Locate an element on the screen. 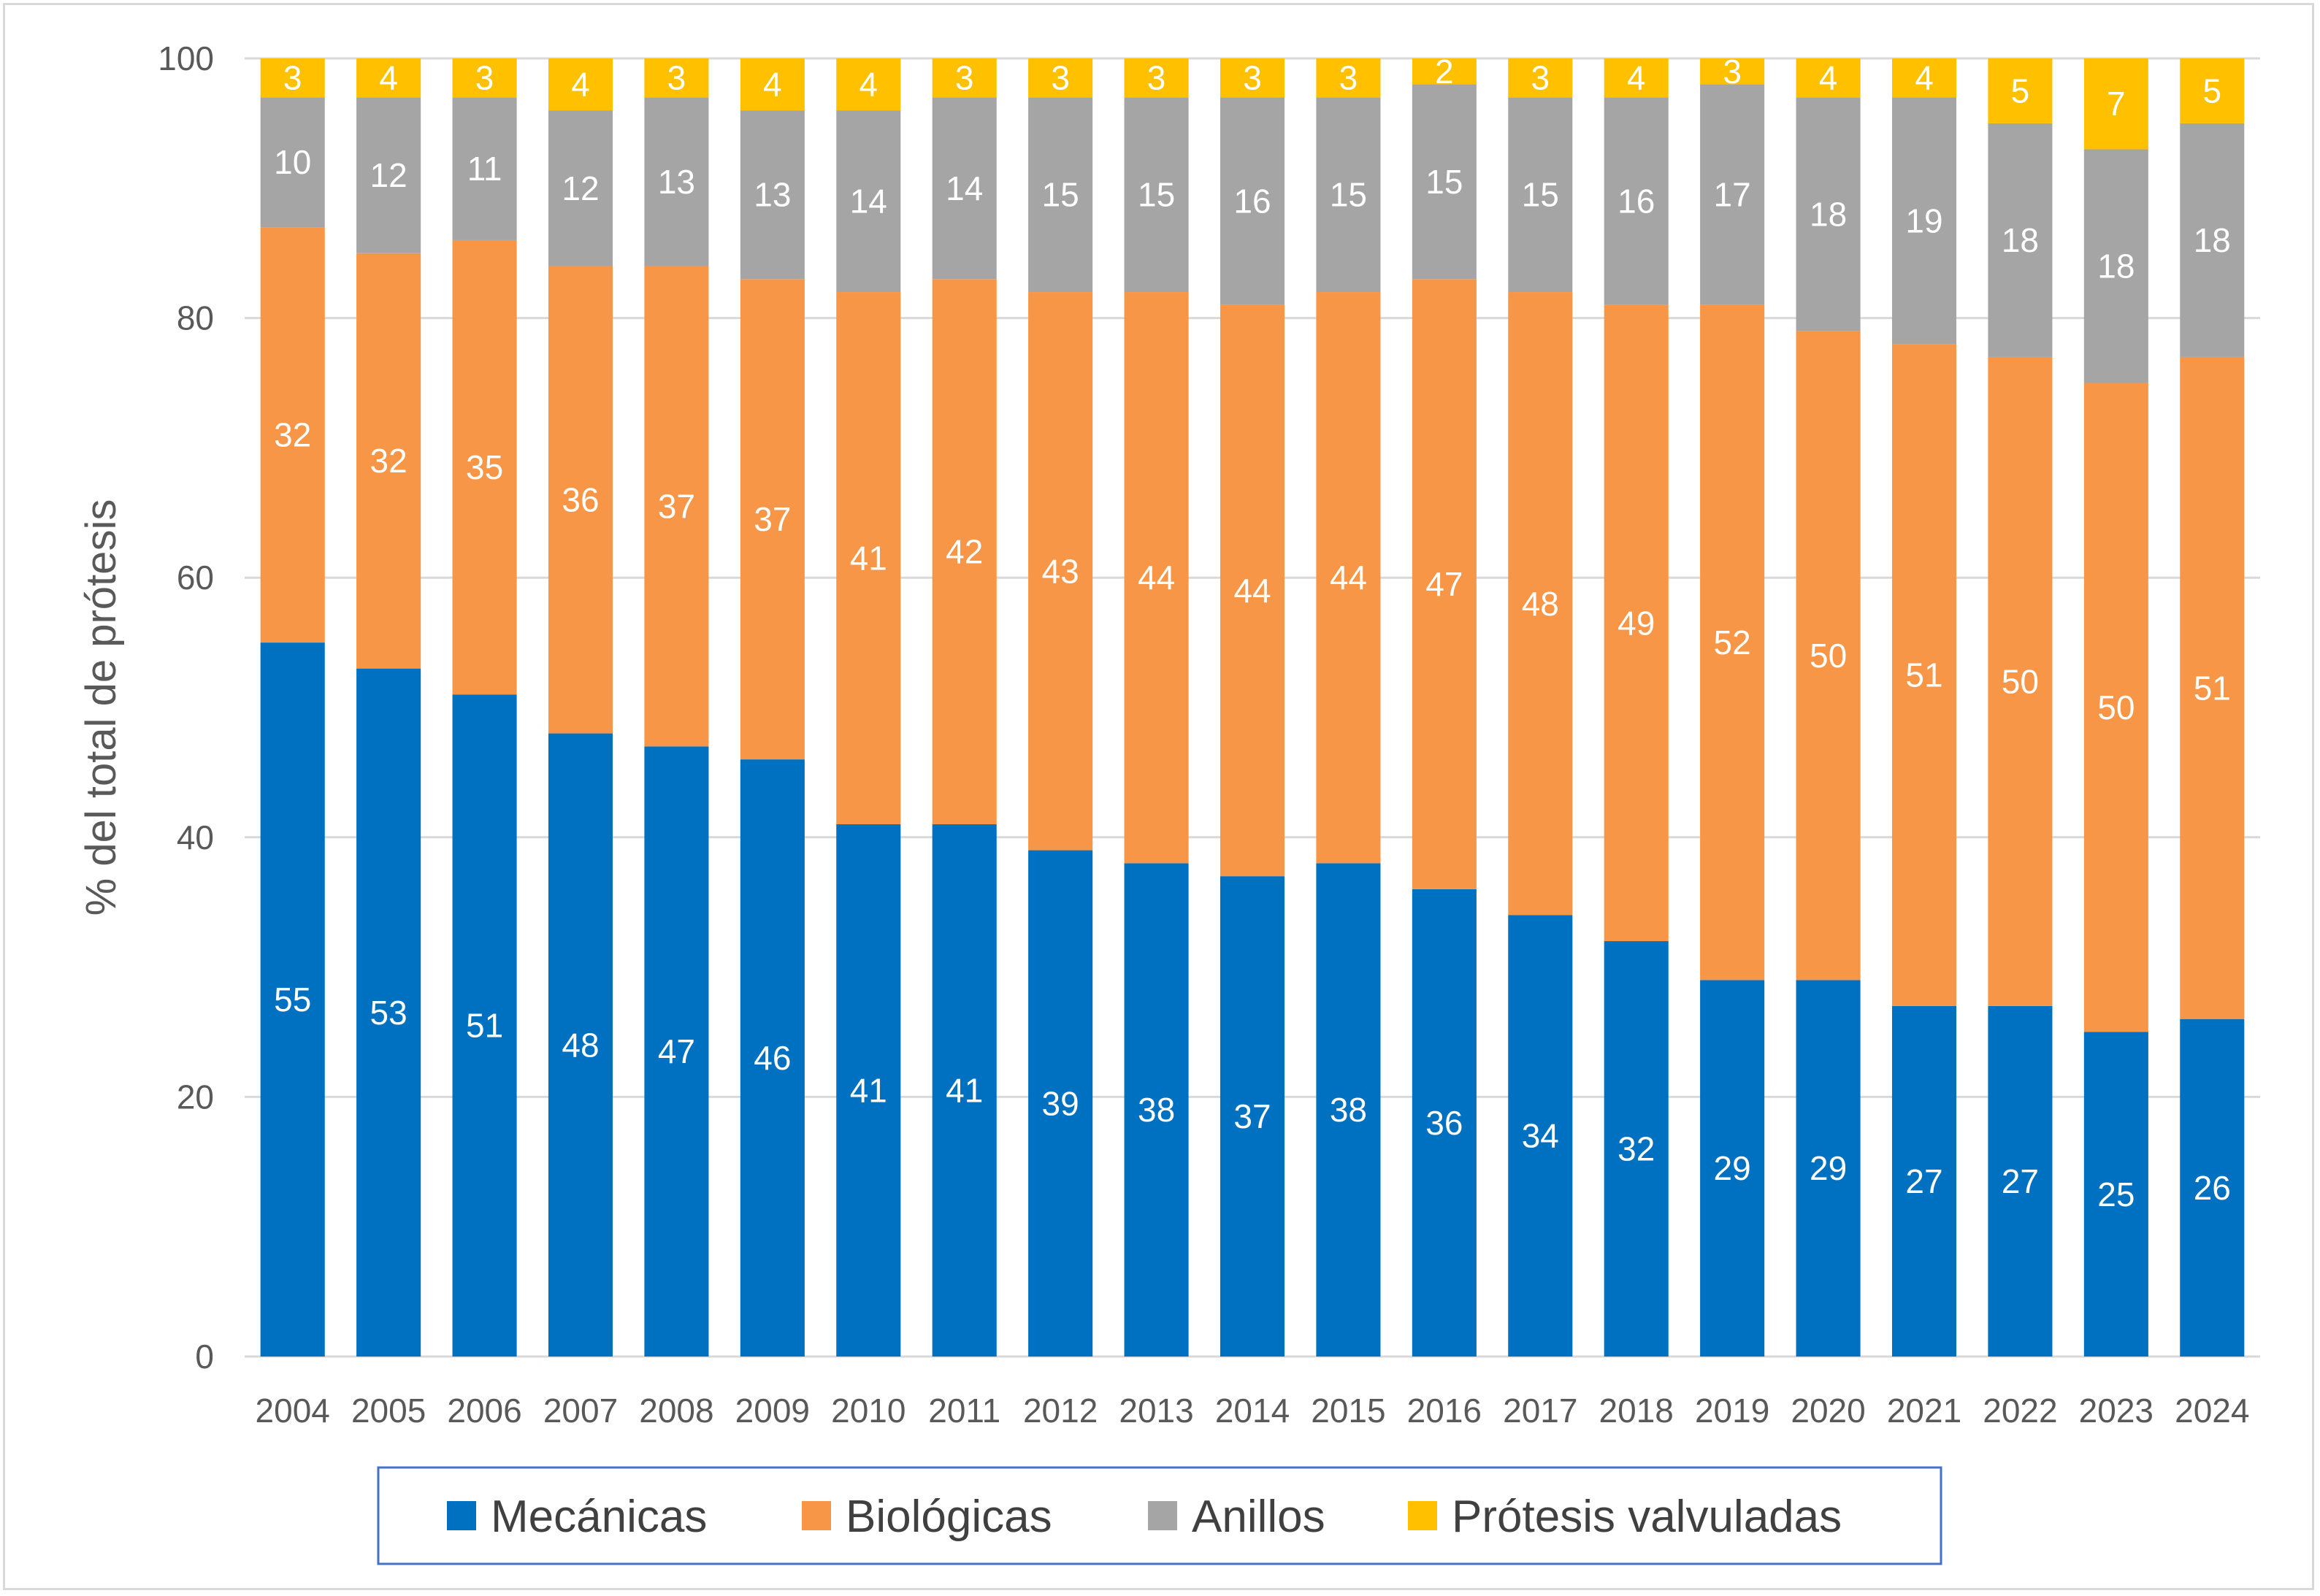  data-label: 34 is located at coordinates (1541, 1136).